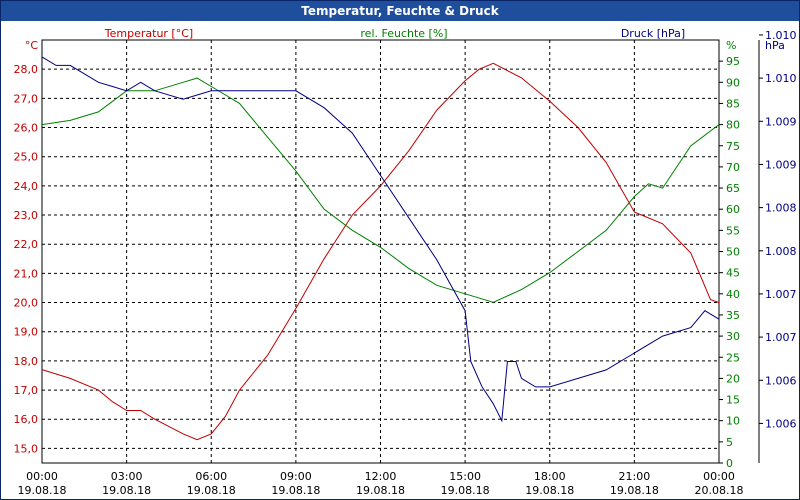 Image resolution: width=800 pixels, height=500 pixels. What do you see at coordinates (733, 61) in the screenshot?
I see `humidity-tick-label: 95` at bounding box center [733, 61].